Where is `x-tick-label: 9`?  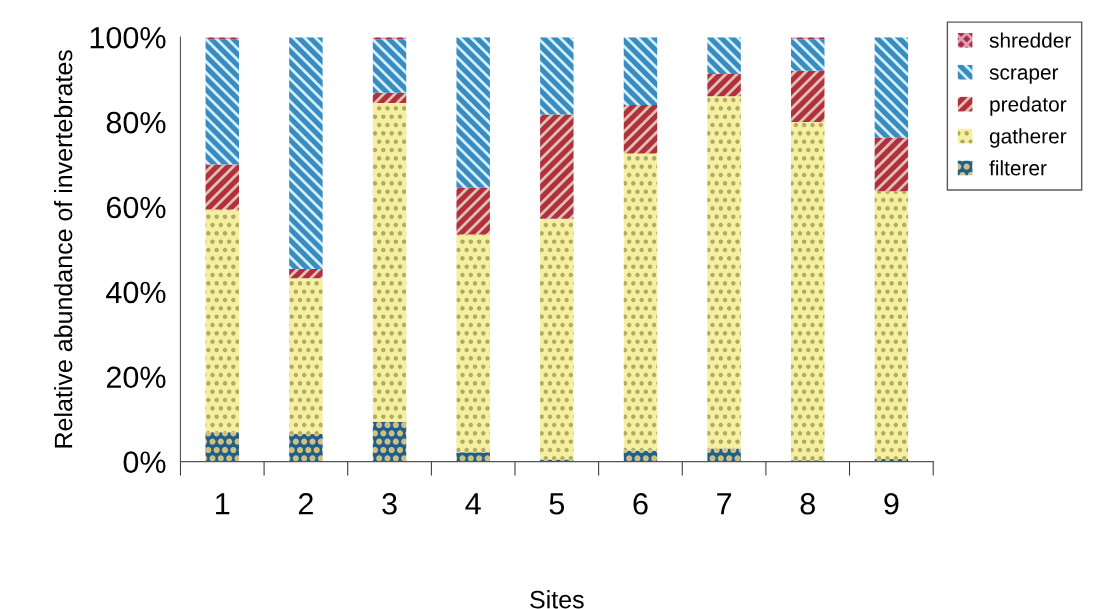 x-tick-label: 9 is located at coordinates (891, 503).